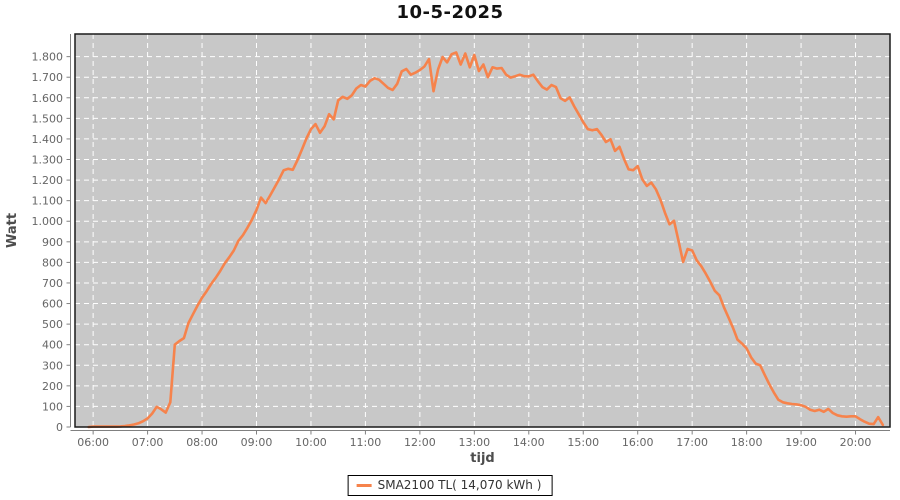  Describe the element at coordinates (366, 442) in the screenshot. I see `x-tick-label: 11:00` at that location.